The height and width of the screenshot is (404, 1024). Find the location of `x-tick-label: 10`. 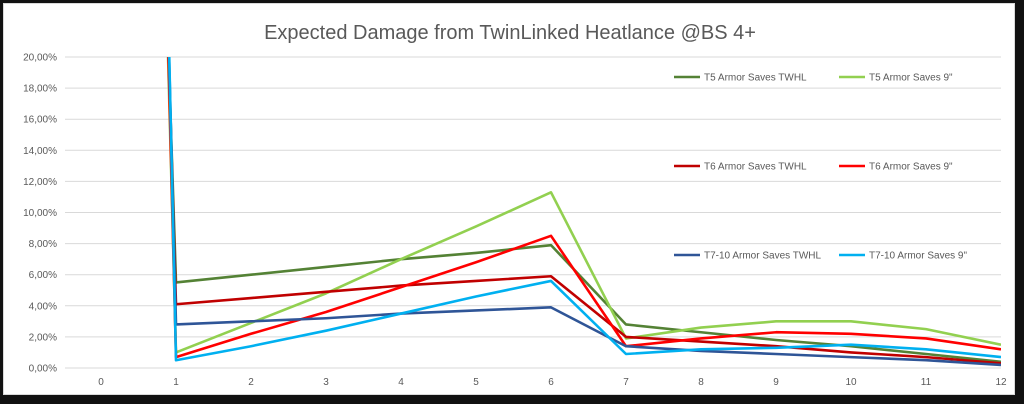

x-tick-label: 10 is located at coordinates (851, 382).